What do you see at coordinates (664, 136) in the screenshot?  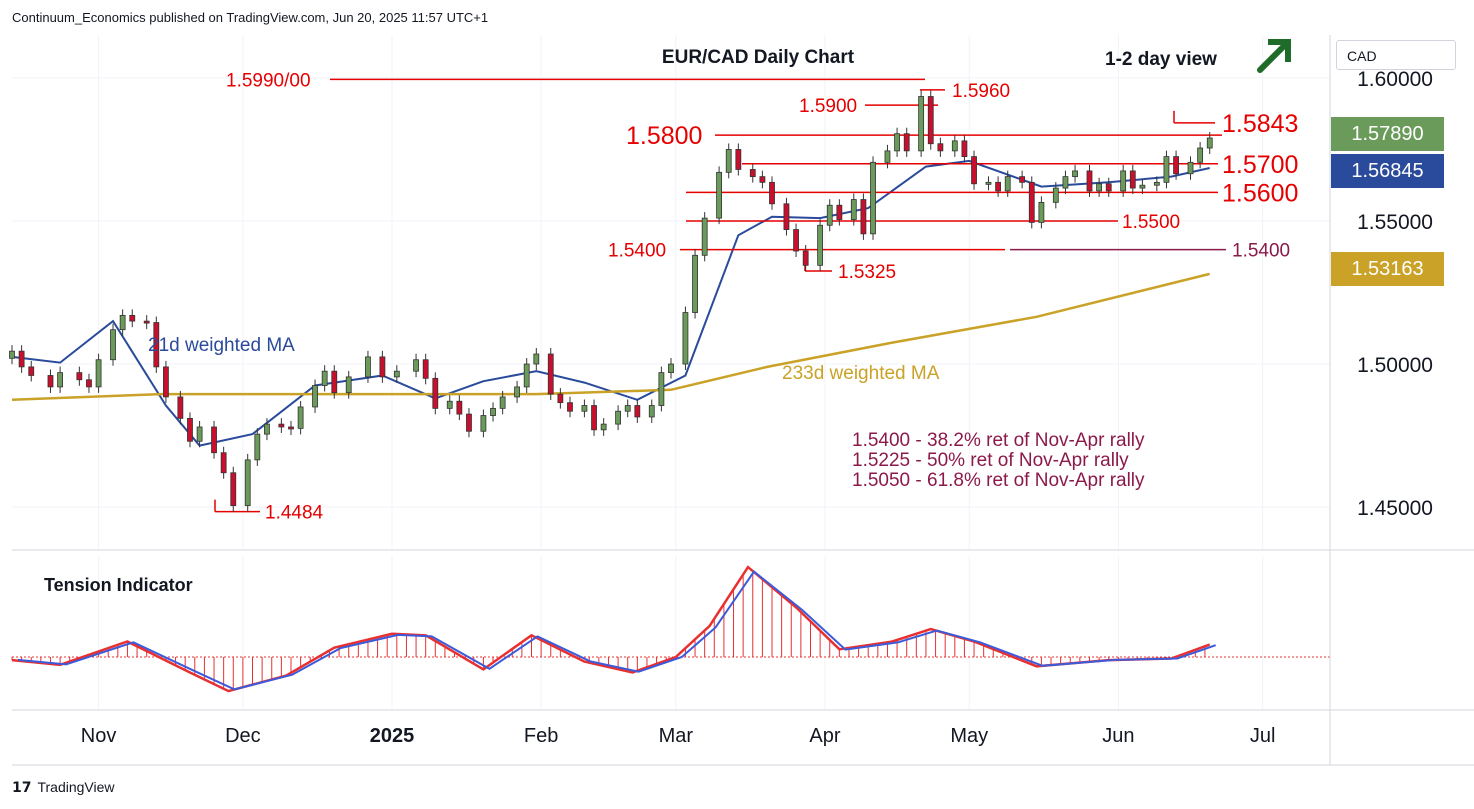 I see `level-label: 1.5800` at bounding box center [664, 136].